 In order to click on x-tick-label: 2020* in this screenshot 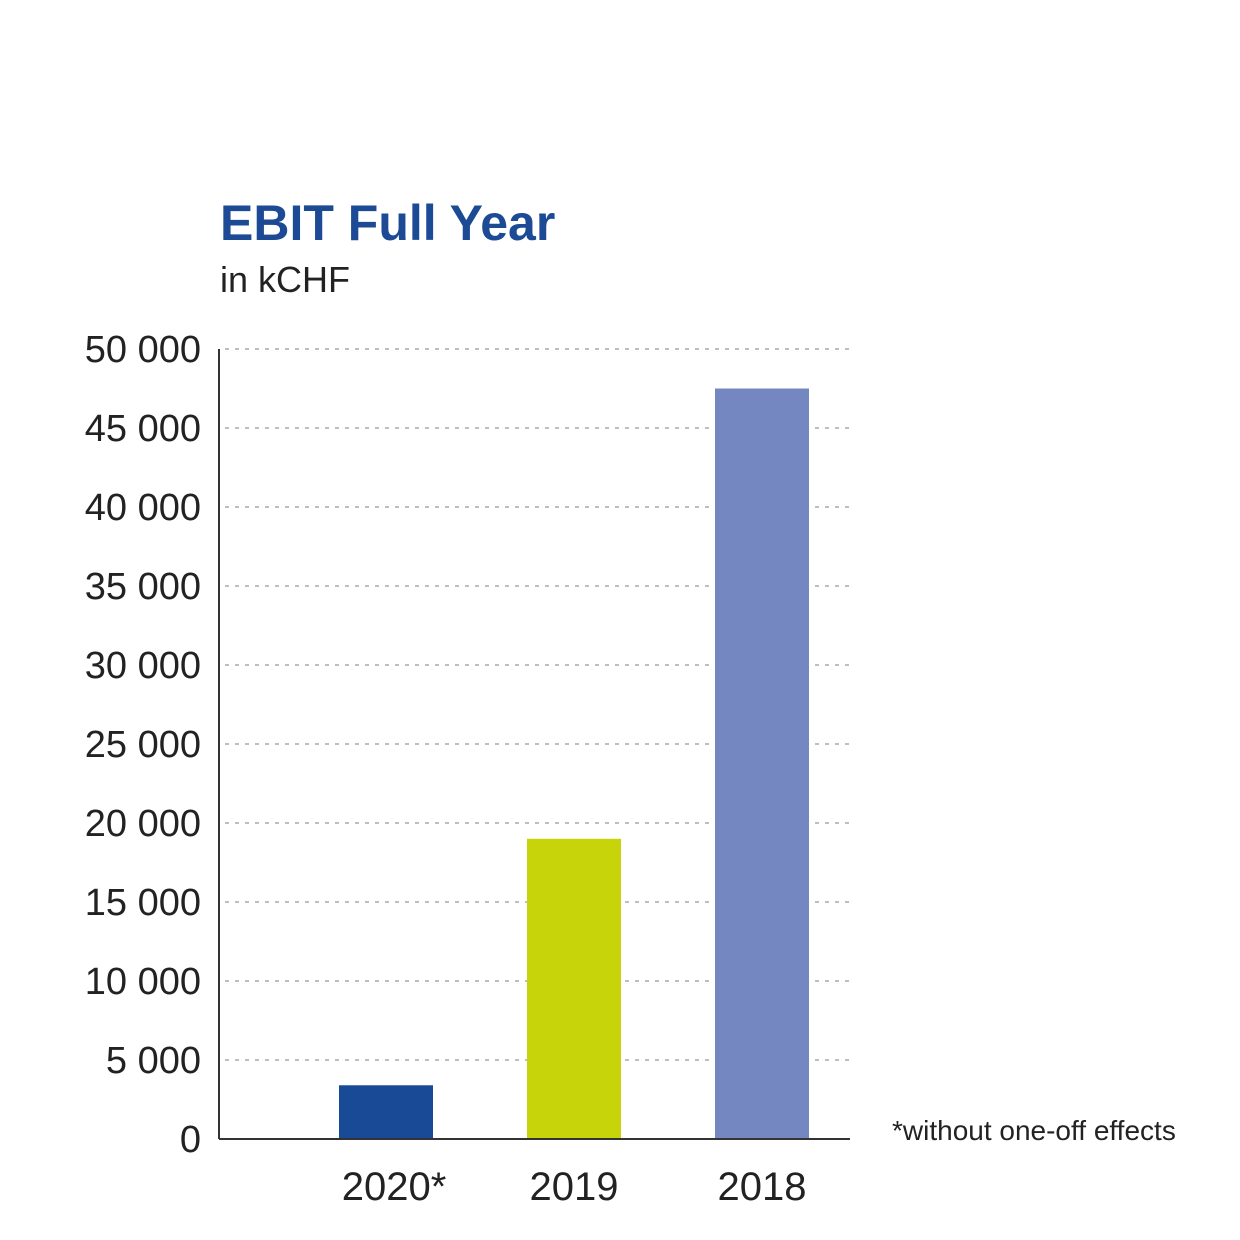, I will do `click(394, 1187)`.